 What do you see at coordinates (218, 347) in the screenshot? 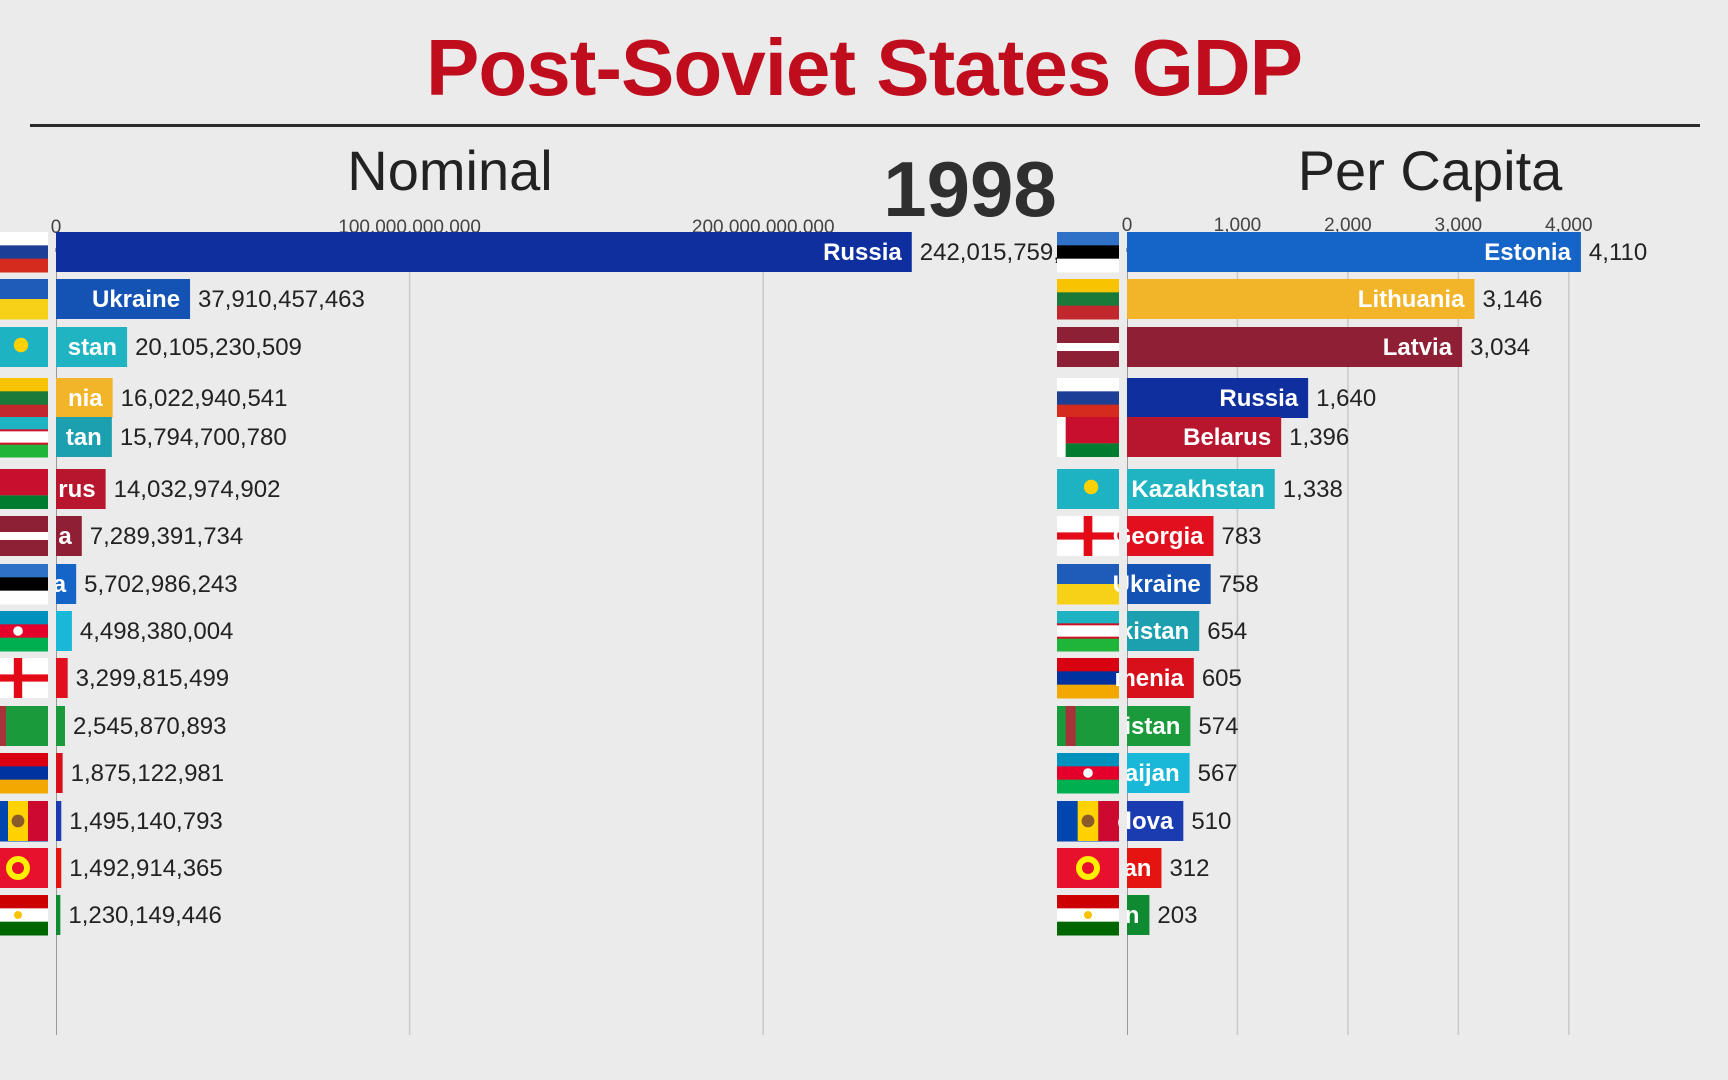
I see `value-label: 20,105,230,509` at bounding box center [218, 347].